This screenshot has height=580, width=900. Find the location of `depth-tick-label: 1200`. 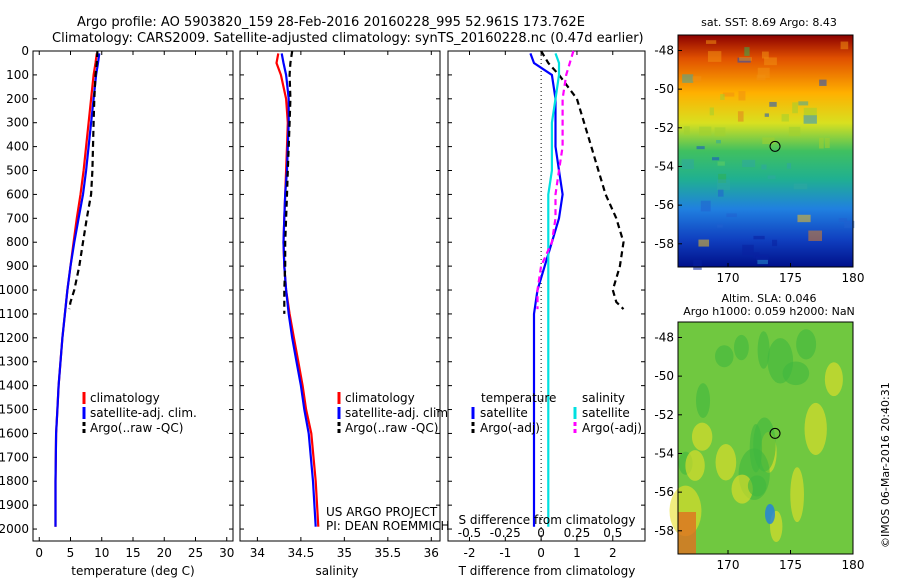

depth-tick-label: 1200 is located at coordinates (14, 338).